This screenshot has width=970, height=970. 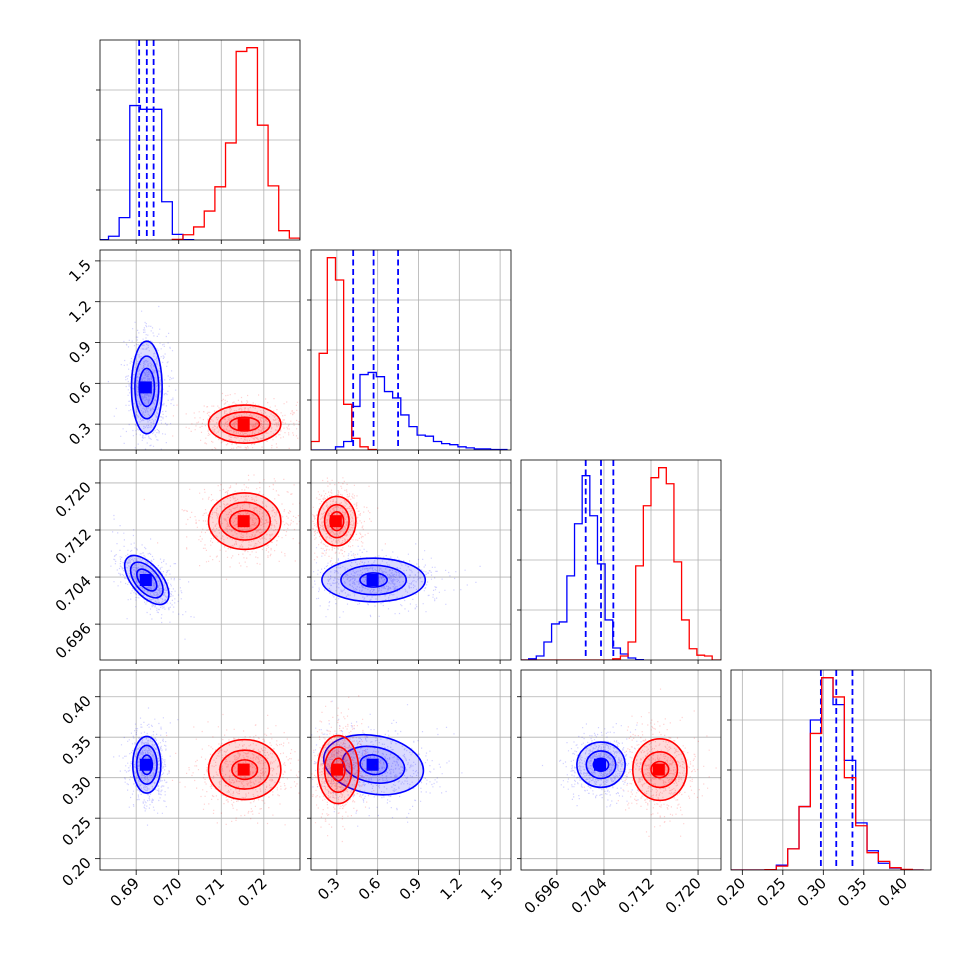 What do you see at coordinates (452, 889) in the screenshot?
I see `x-tick-label: 1.2` at bounding box center [452, 889].